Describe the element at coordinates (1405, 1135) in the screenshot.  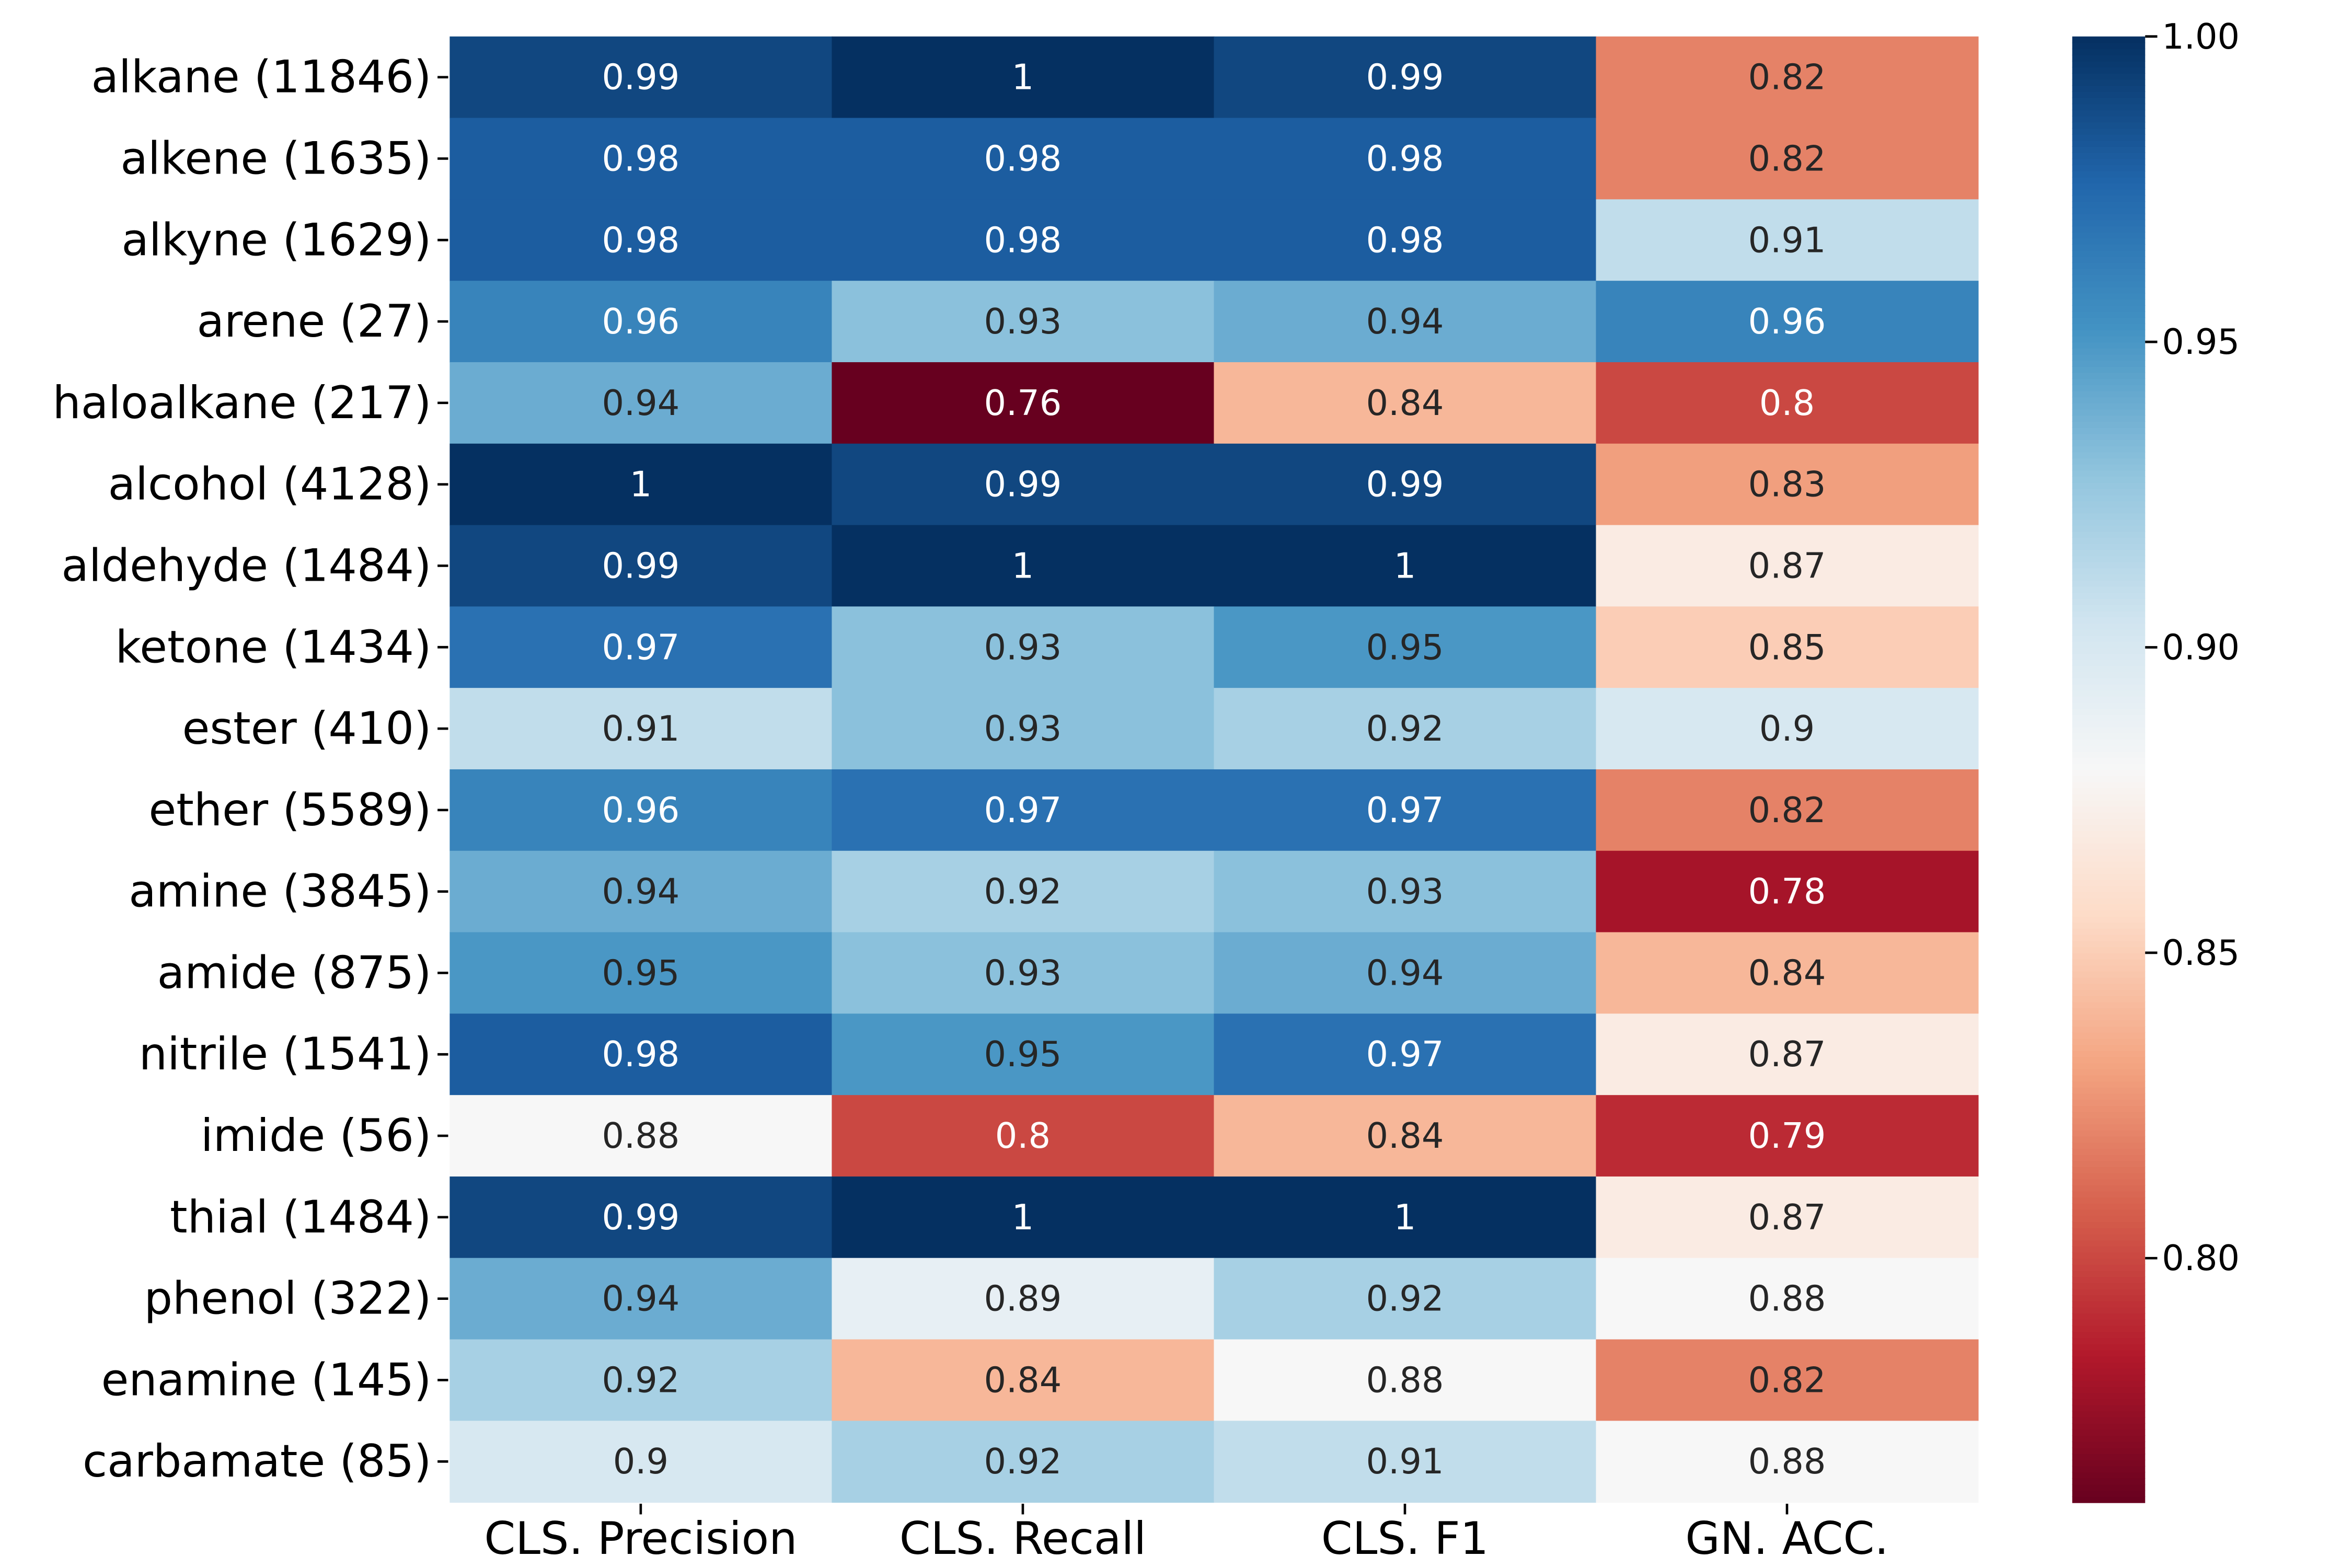
I see `cell-value-label: 0.84` at that location.